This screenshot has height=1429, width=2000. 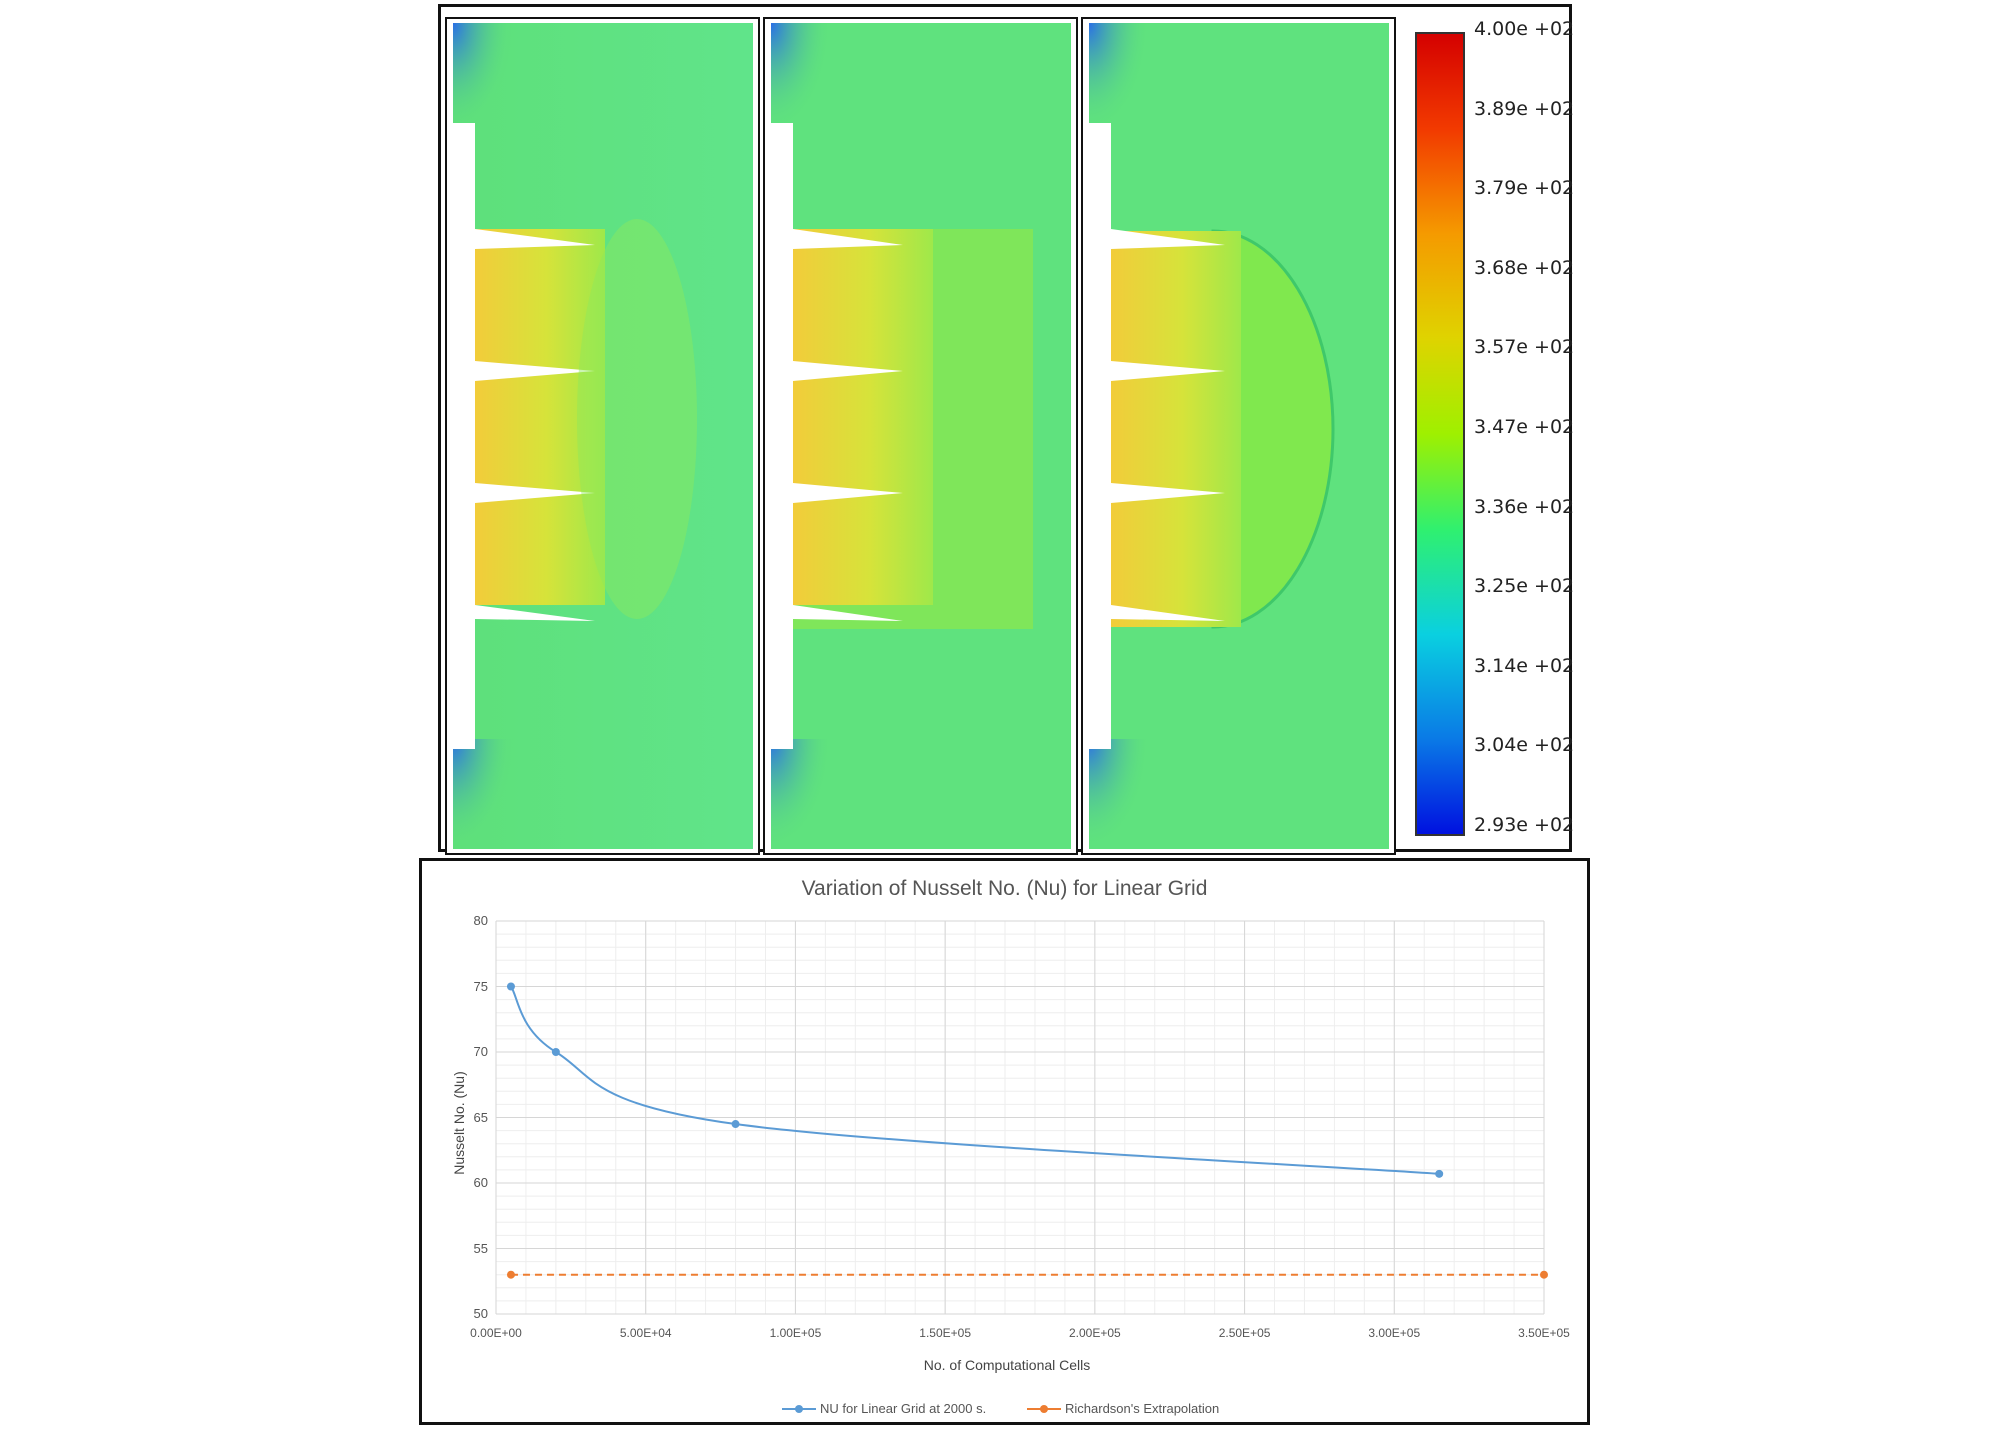 I want to click on y-axis-label: Nusselt No. (Nu), so click(x=459, y=1123).